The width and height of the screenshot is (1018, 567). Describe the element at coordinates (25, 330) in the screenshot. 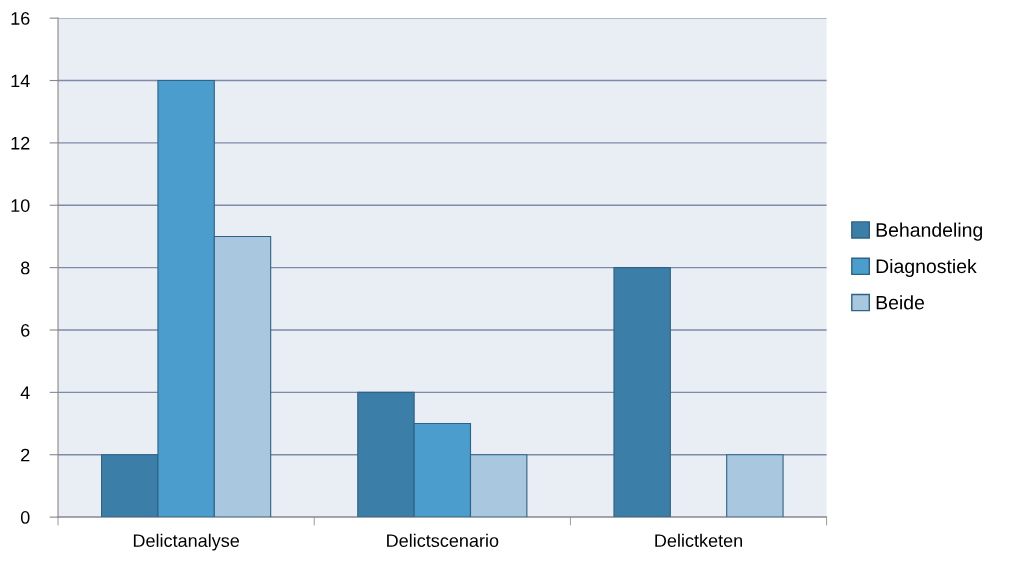

I see `y-tick-label: 6` at that location.